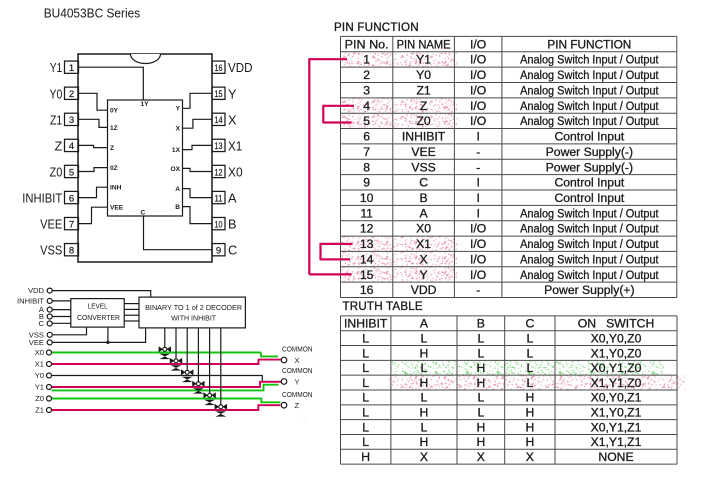 The height and width of the screenshot is (492, 701). What do you see at coordinates (71, 68) in the screenshot?
I see `svg-text: 1` at bounding box center [71, 68].